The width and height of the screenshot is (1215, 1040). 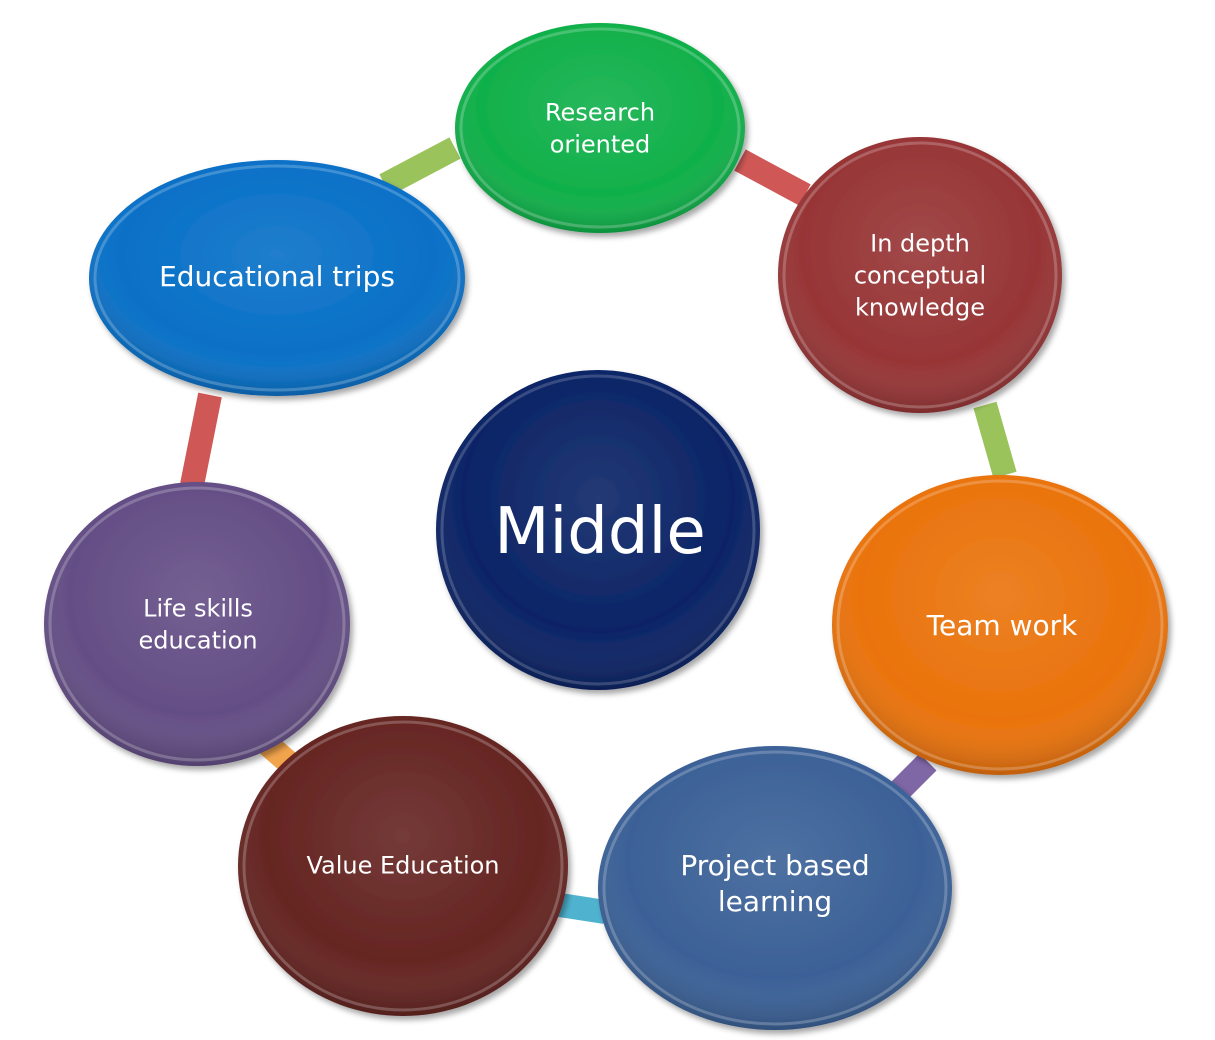 I want to click on label-line: Team work, so click(x=1002, y=625).